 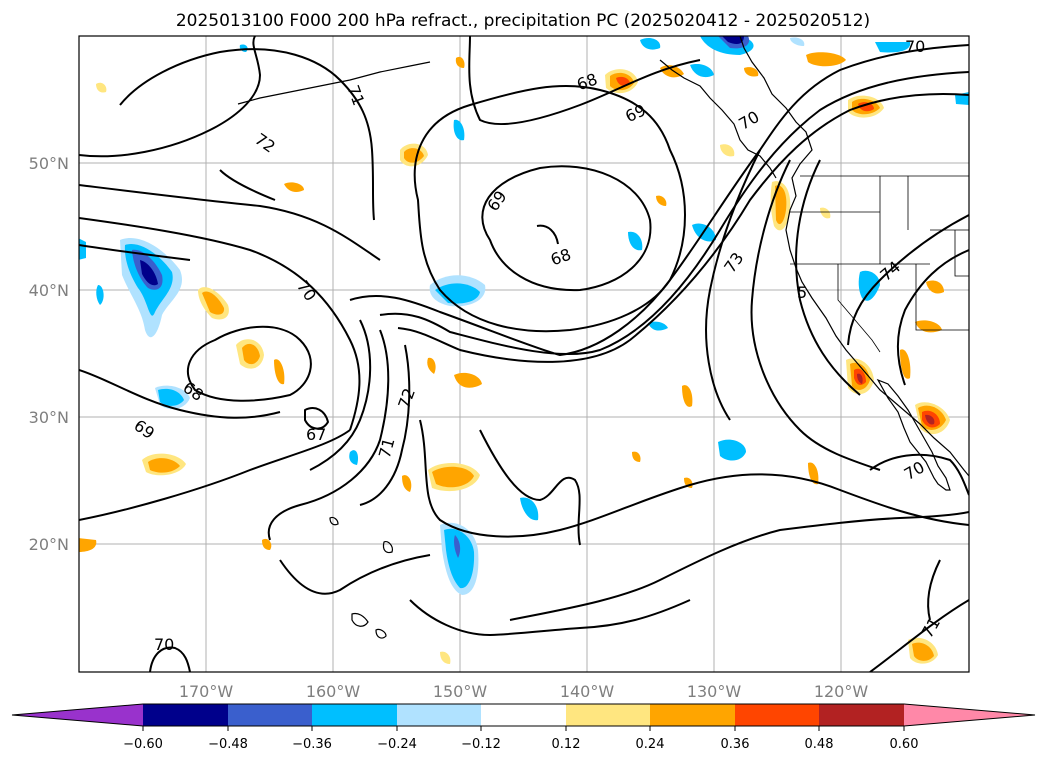 I want to click on colorbar-tick-label: 0.60, so click(x=904, y=744).